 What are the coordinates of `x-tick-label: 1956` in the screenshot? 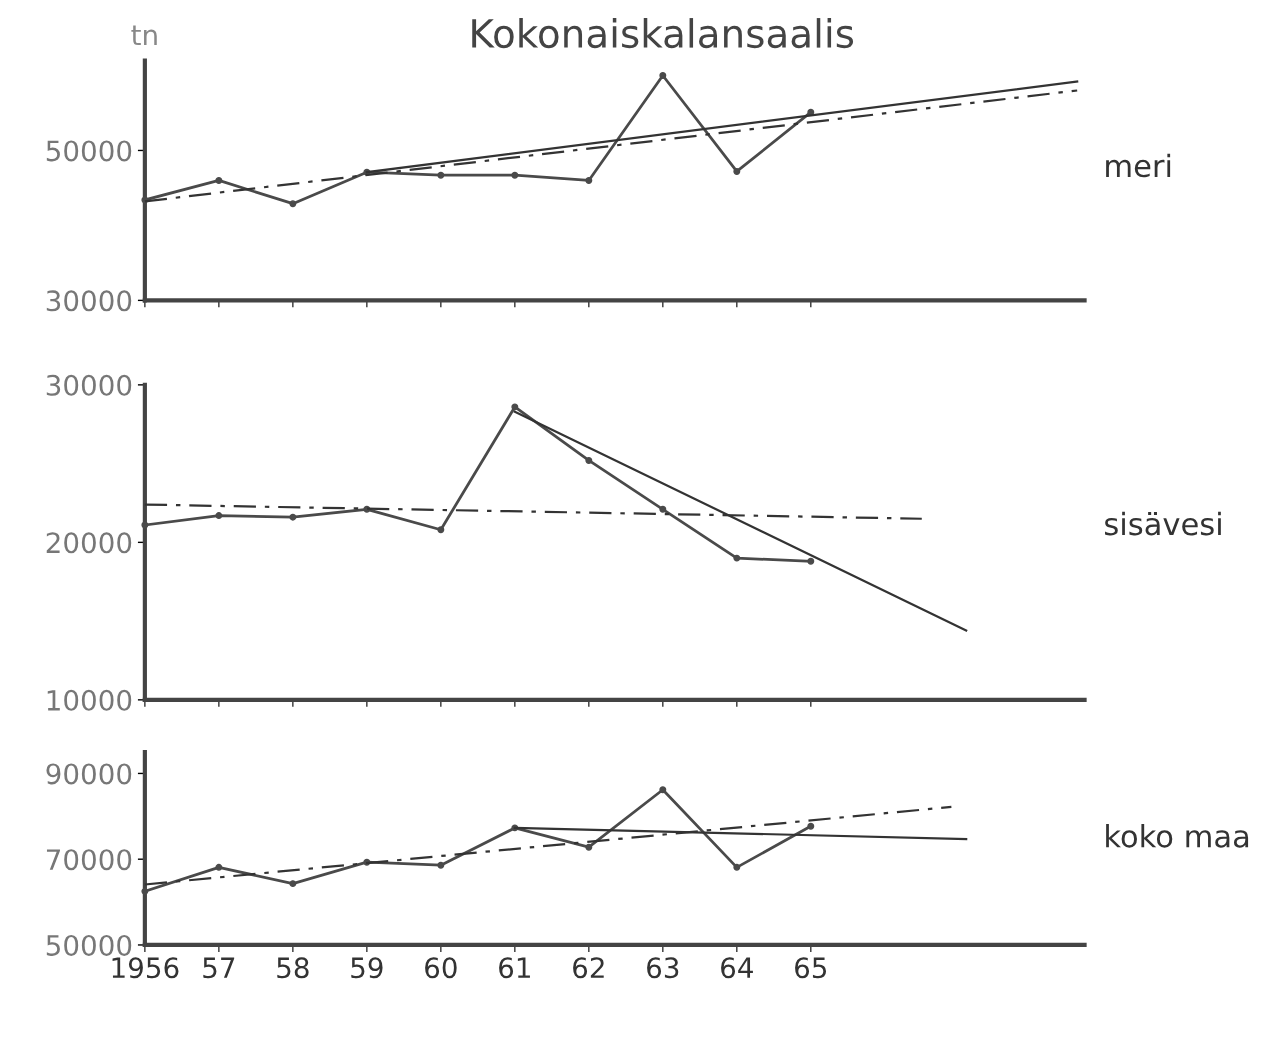 It's located at (145, 968).